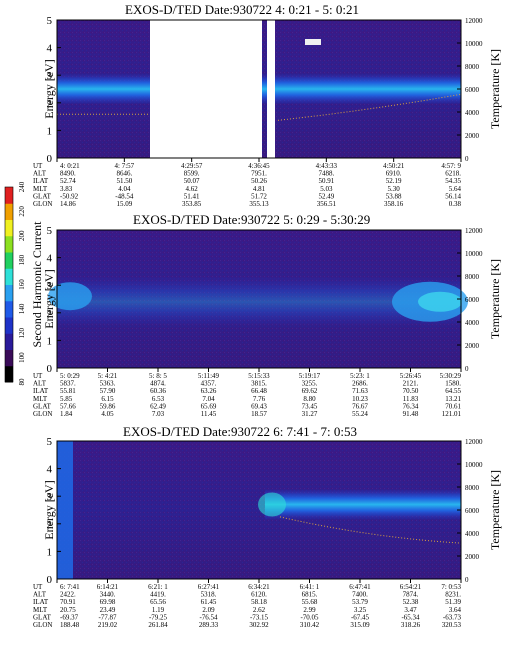 This screenshot has width=505, height=649. What do you see at coordinates (50, 552) in the screenshot?
I see `energy-tick-label: 1` at bounding box center [50, 552].